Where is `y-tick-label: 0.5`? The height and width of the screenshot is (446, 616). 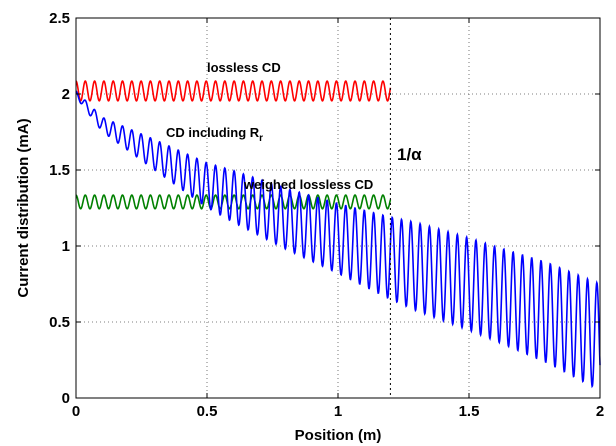 y-tick-label: 0.5 is located at coordinates (59, 322).